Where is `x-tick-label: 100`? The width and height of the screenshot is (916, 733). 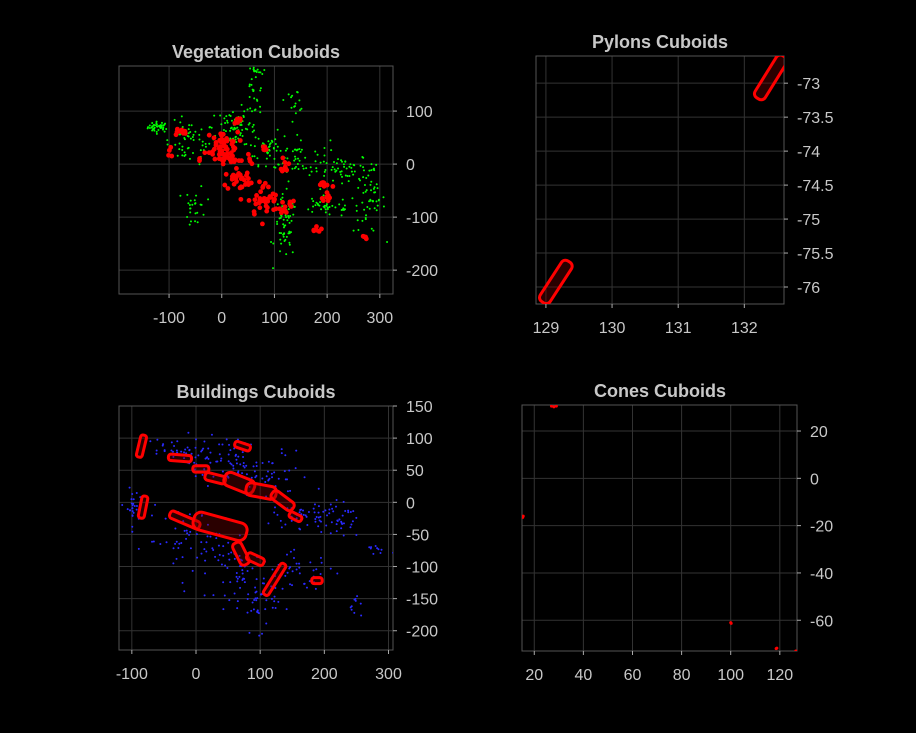
x-tick-label: 100 is located at coordinates (730, 675).